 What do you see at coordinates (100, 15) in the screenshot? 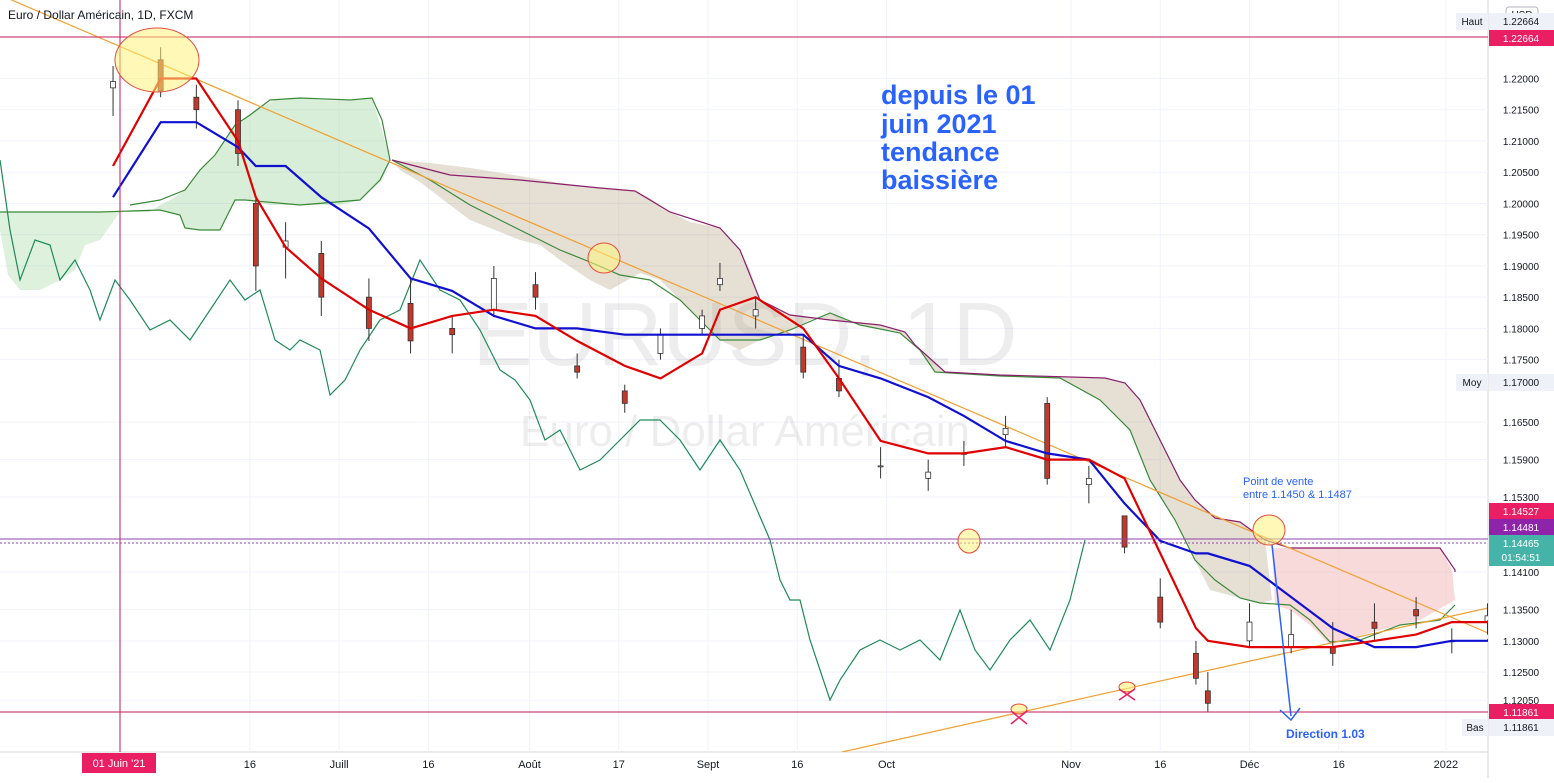
I see `symbol-title: Euro / Dollar Américain, 1D, FXCM` at bounding box center [100, 15].